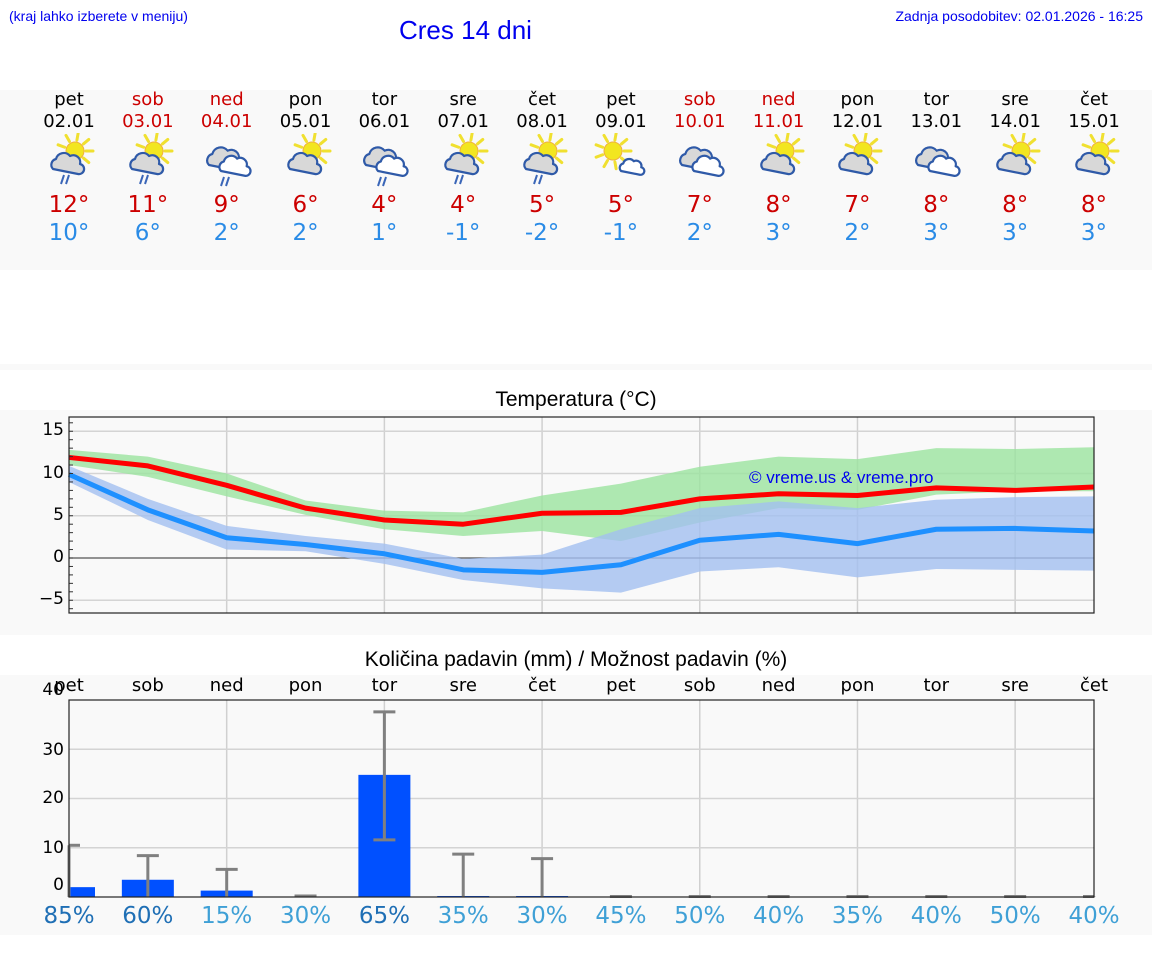  What do you see at coordinates (841, 477) in the screenshot?
I see `watermark-text: © vreme.us & vreme.pro` at bounding box center [841, 477].